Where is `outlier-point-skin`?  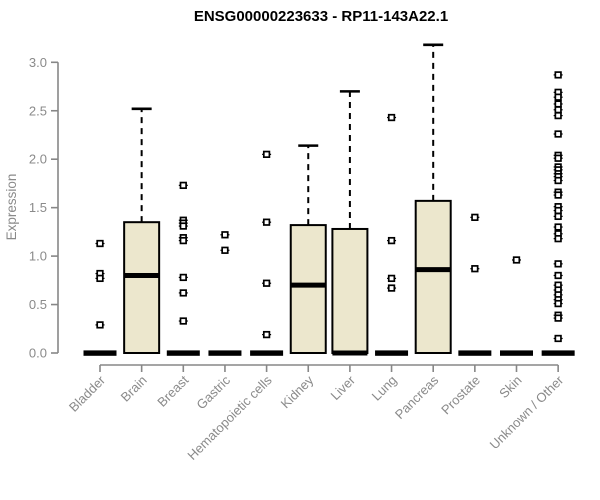 outlier-point-skin is located at coordinates (516, 260).